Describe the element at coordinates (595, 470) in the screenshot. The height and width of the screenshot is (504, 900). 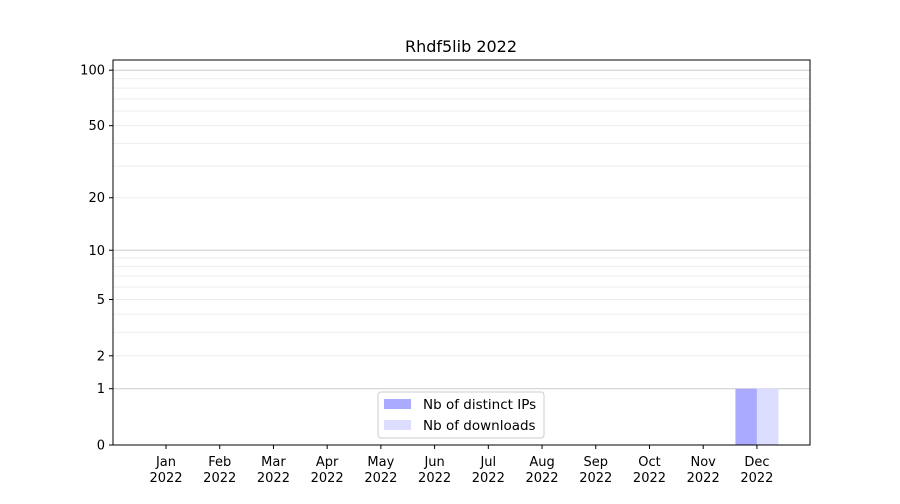
I see `x-tick-label: Sep 2022` at that location.